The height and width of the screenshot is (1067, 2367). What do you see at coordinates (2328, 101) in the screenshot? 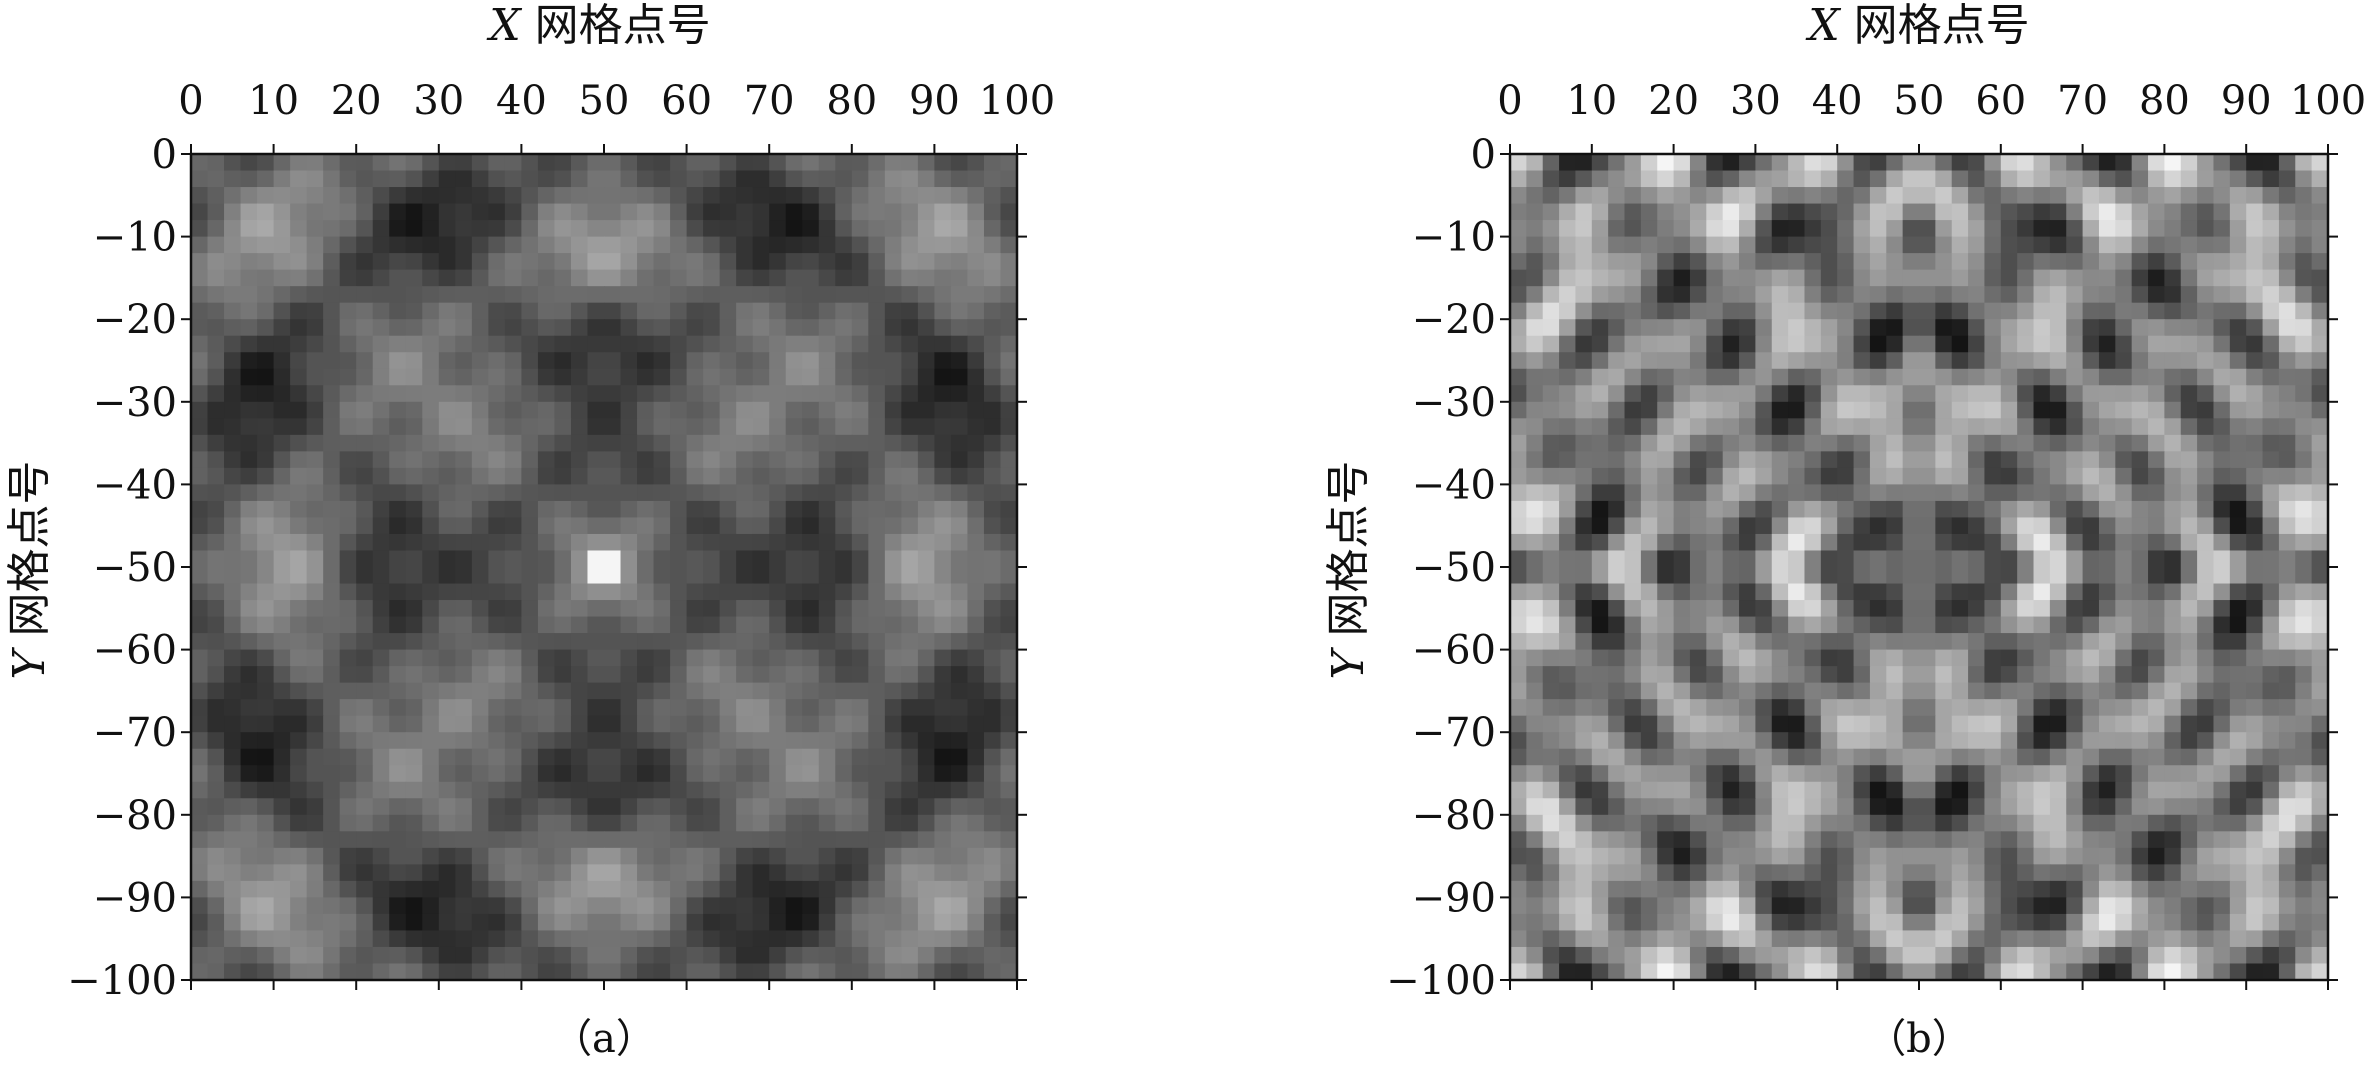
I see `x-tick-label: 100` at bounding box center [2328, 101].